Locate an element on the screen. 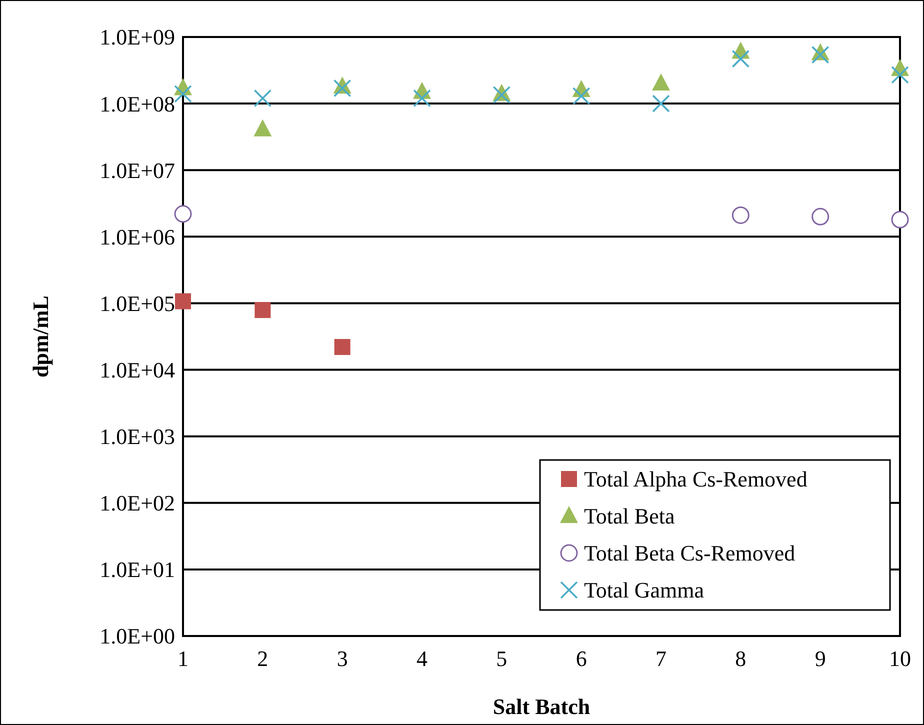 The width and height of the screenshot is (924, 725). y-tick-label: 1.0E+04 is located at coordinates (137, 369).